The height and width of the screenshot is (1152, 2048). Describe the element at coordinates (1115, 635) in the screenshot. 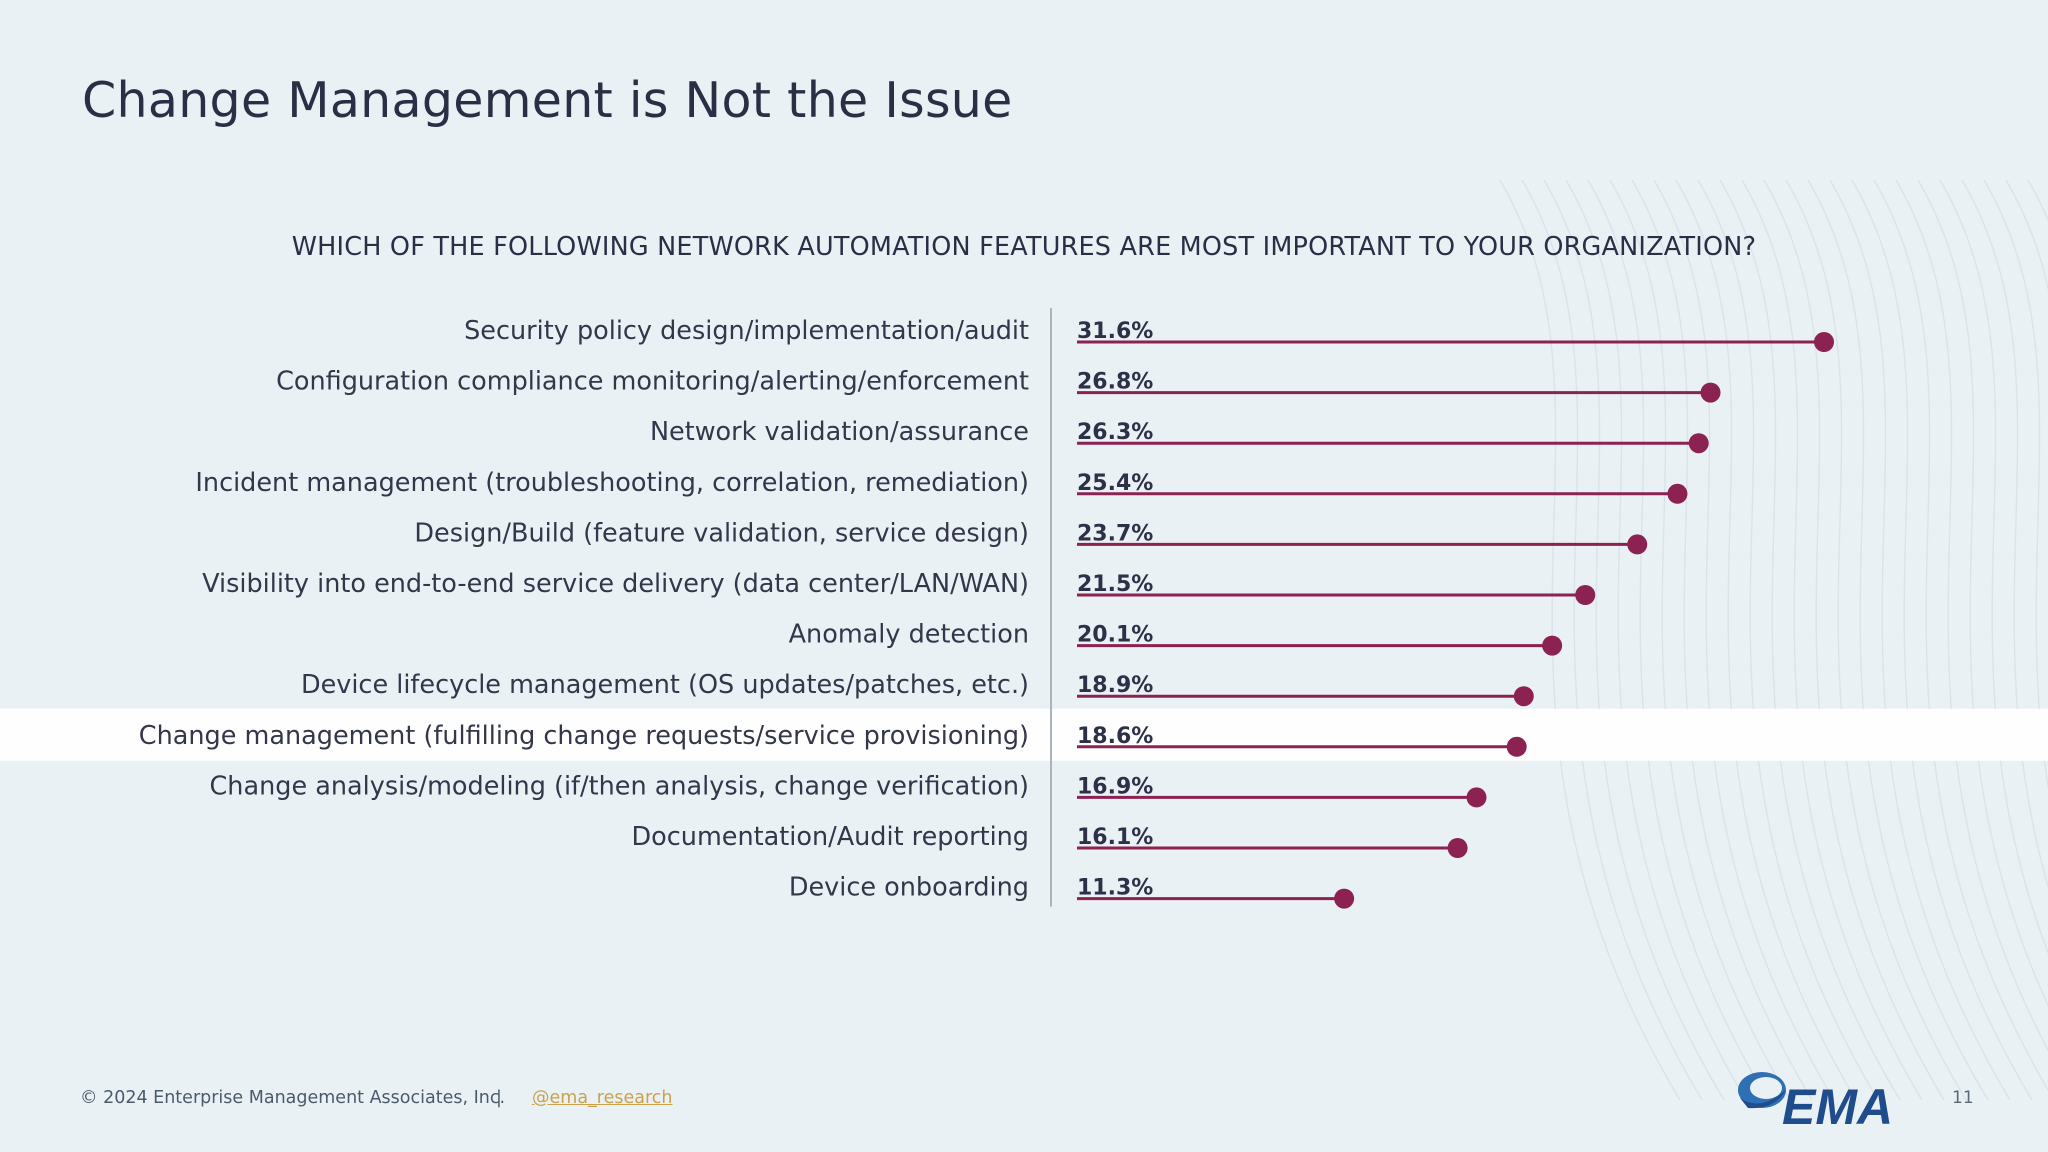

I see `value-label: 20.1%` at that location.